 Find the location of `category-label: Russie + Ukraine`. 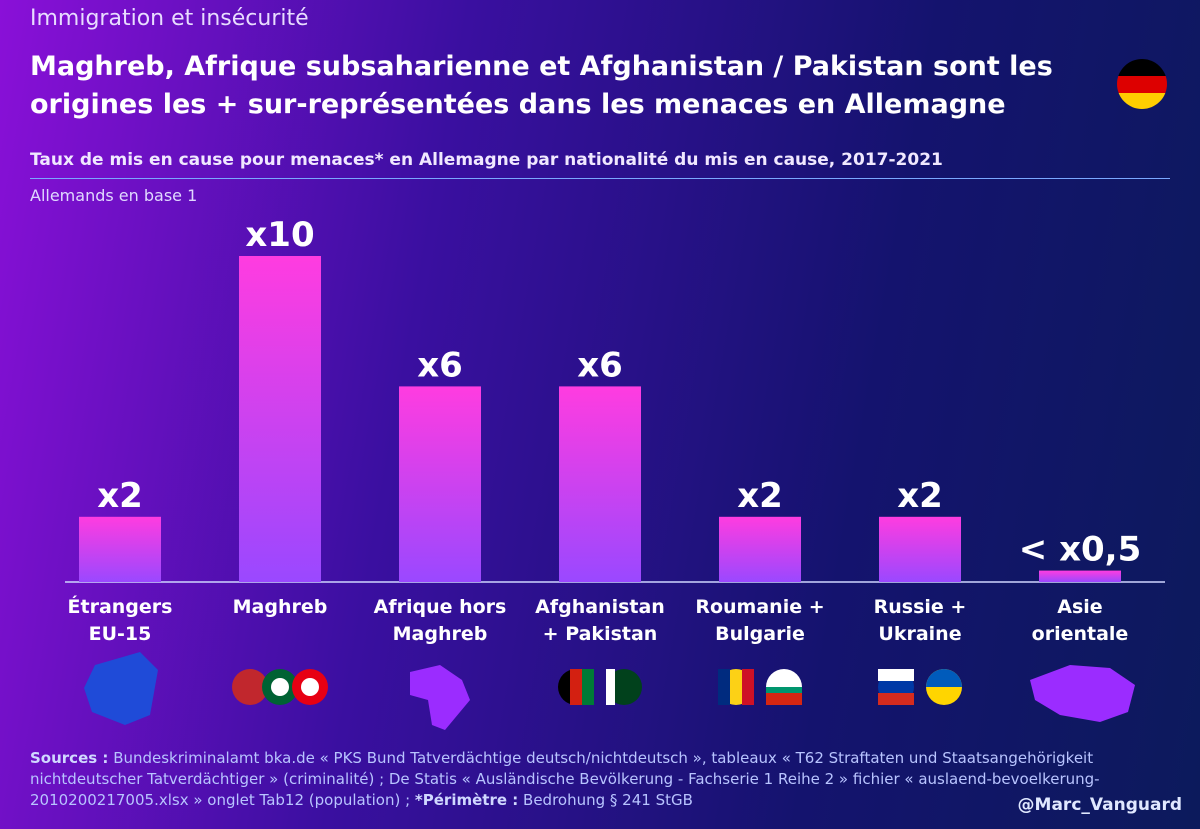

category-label: Russie + Ukraine is located at coordinates (920, 620).